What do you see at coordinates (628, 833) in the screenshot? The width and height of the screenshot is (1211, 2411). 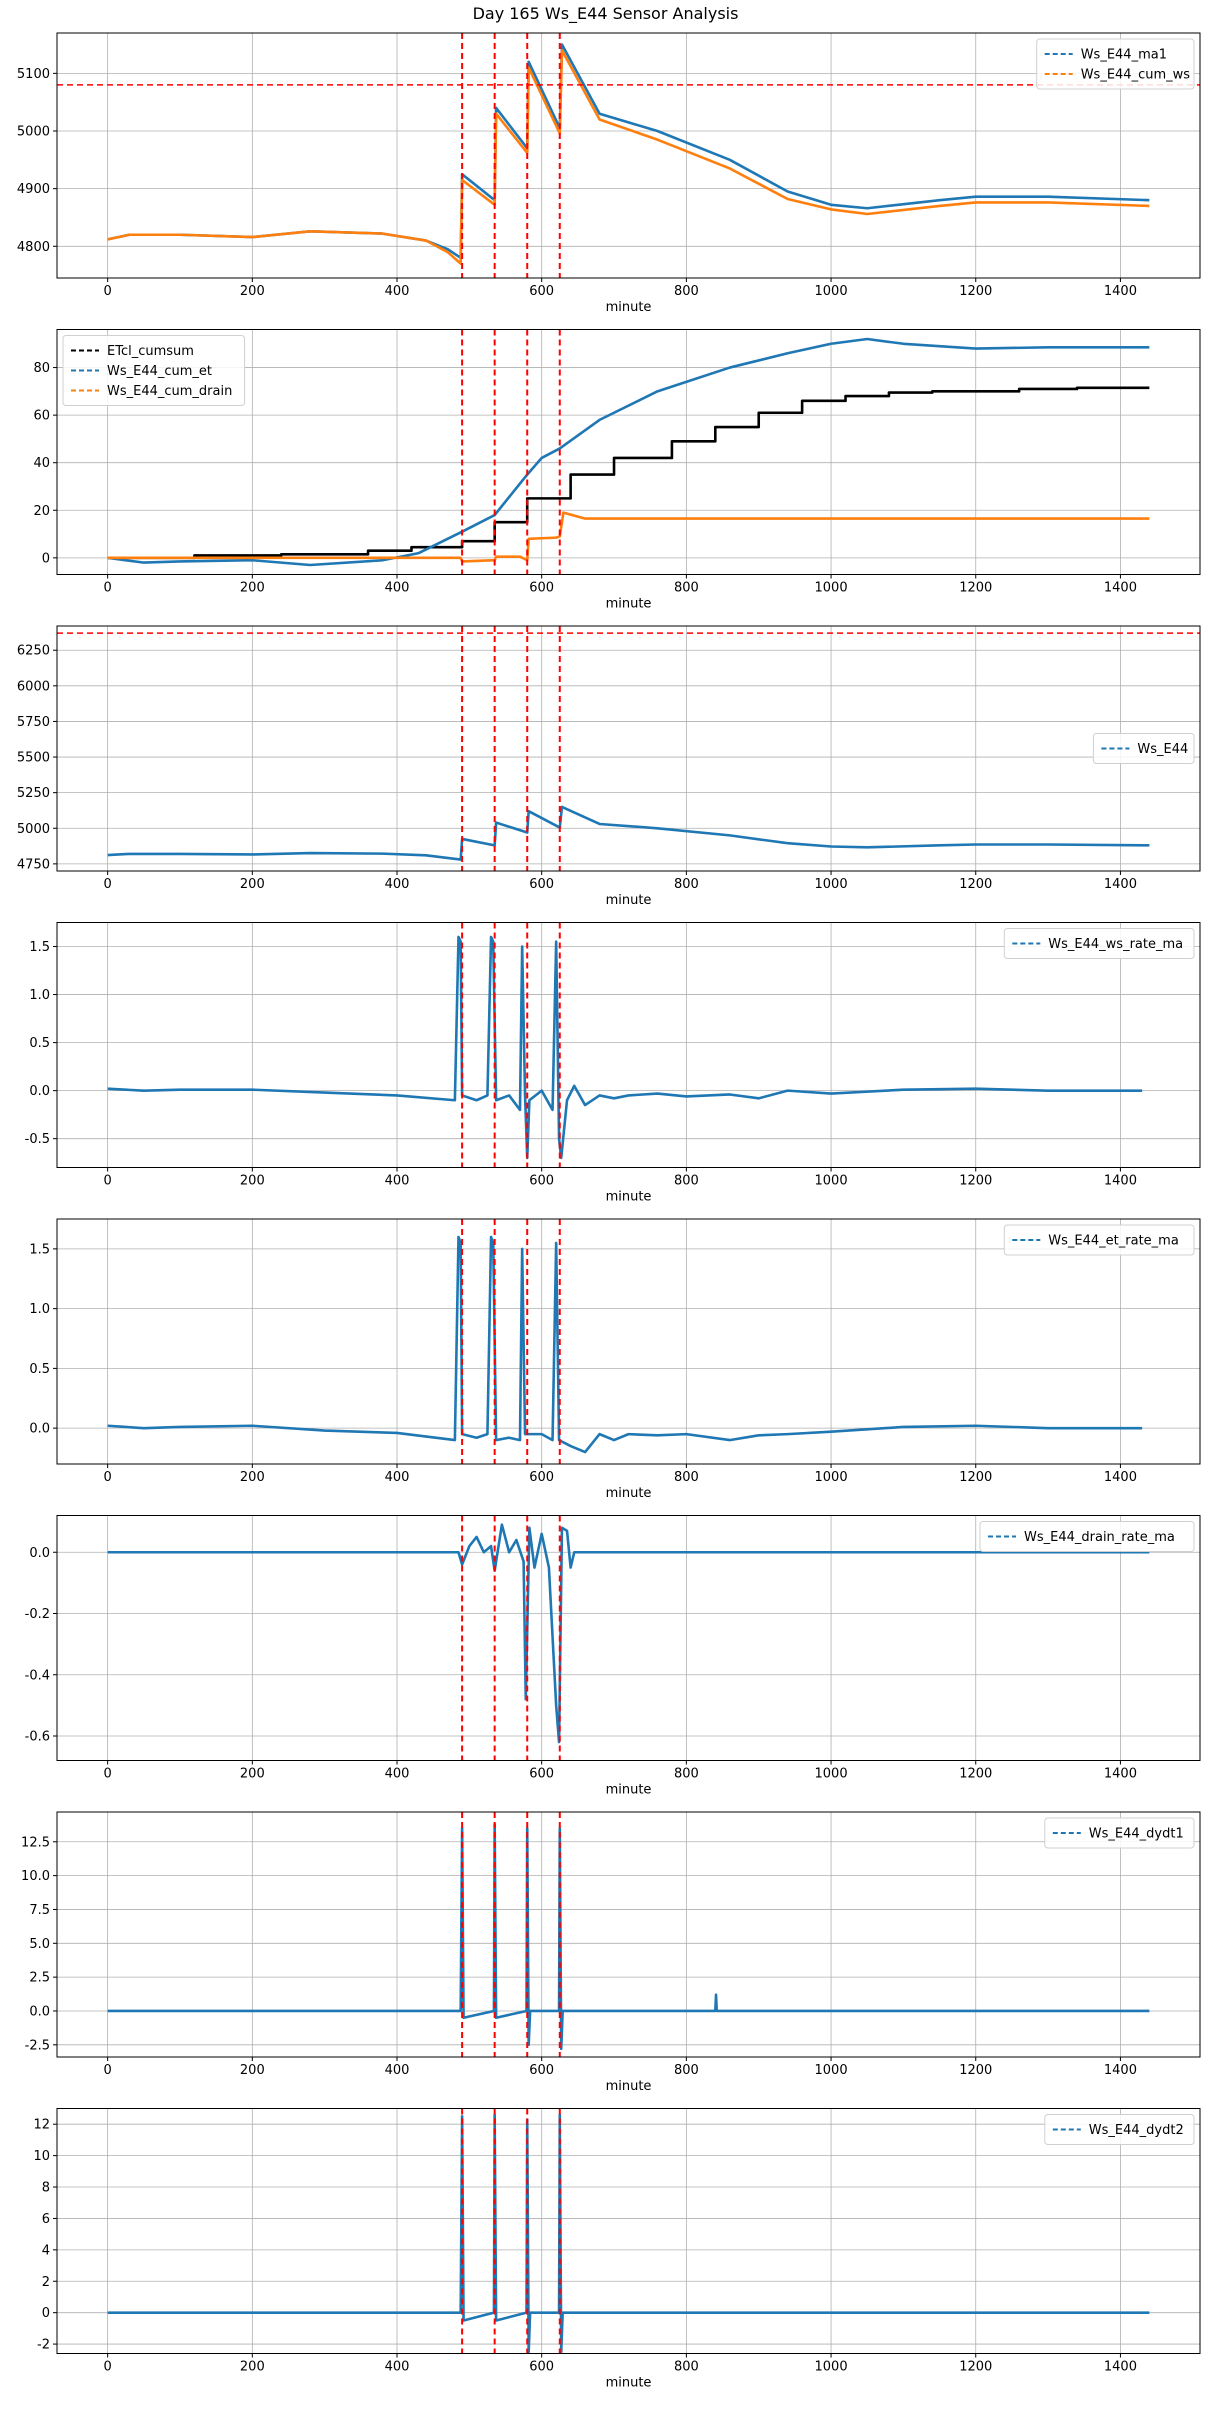 I see `series-line-Ws_E44` at bounding box center [628, 833].